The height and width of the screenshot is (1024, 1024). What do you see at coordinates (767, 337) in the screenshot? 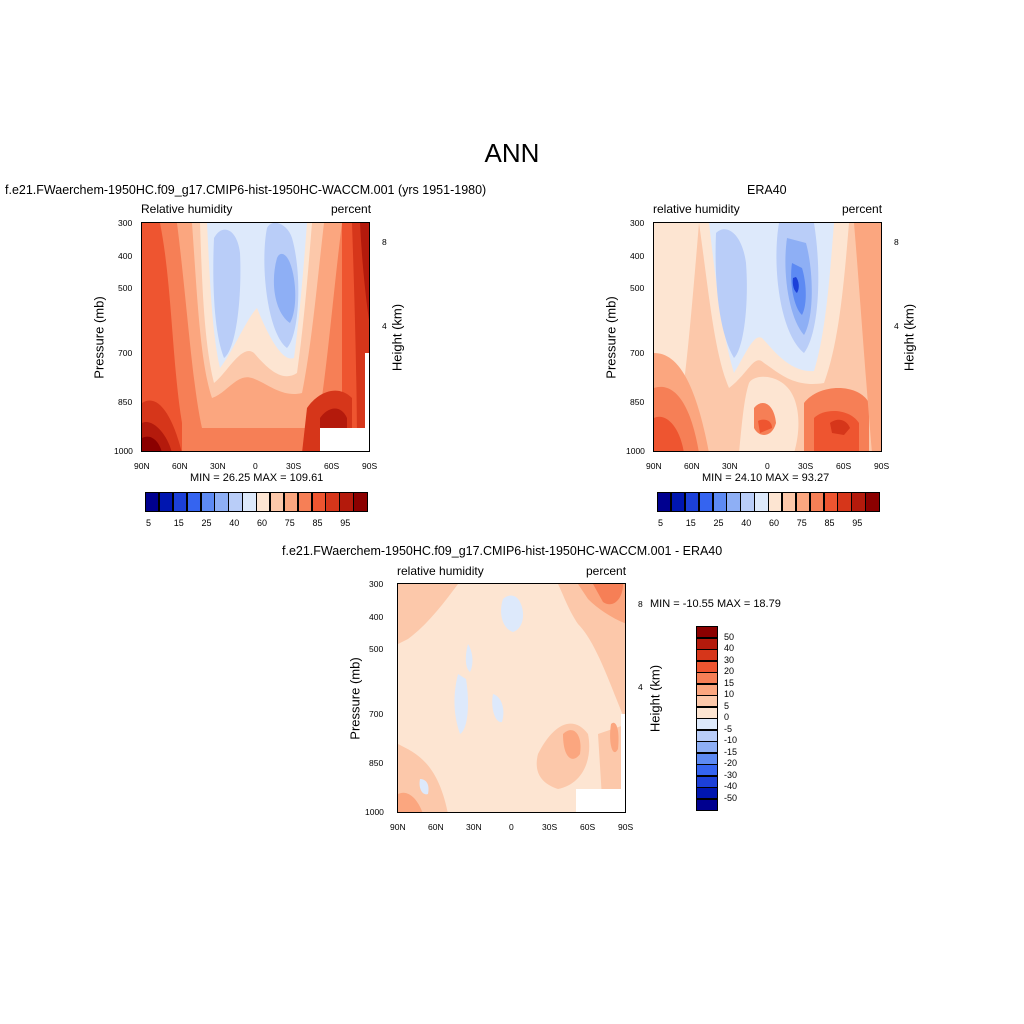
I see `contour-plot-obs` at bounding box center [767, 337].